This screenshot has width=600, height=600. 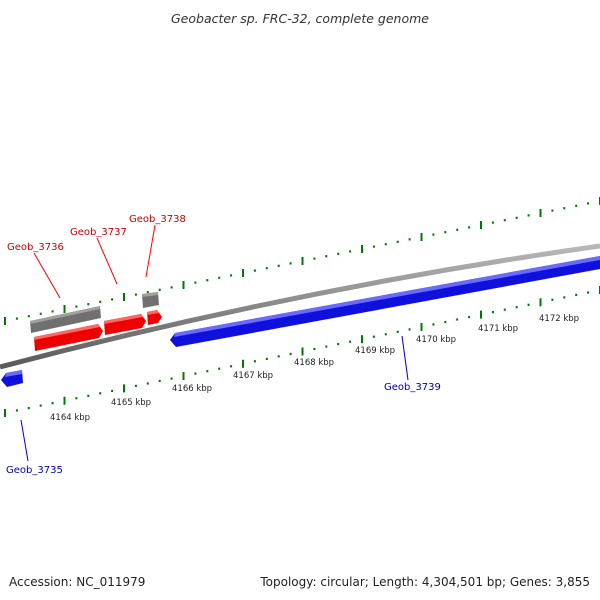 I want to click on scale-tick-label: 4171 kbp, so click(x=498, y=329).